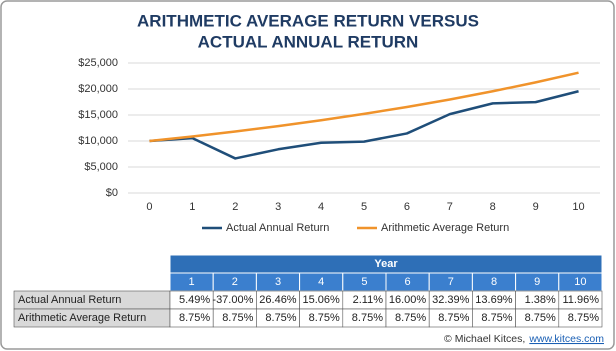  Describe the element at coordinates (278, 300) in the screenshot. I see `table-value: 26.46%` at that location.